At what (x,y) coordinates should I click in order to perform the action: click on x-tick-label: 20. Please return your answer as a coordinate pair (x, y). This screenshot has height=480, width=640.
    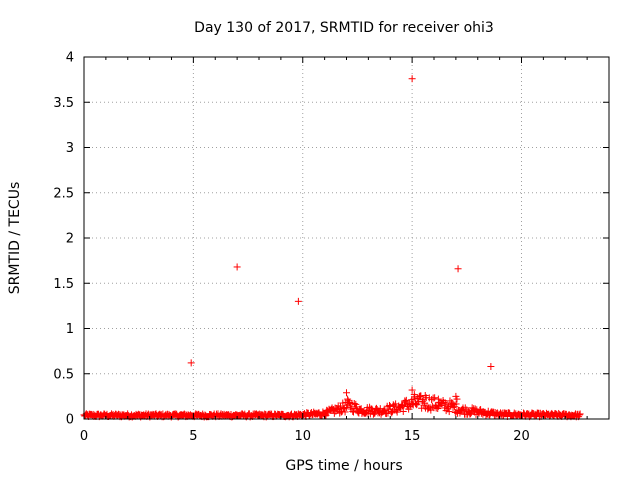
    Looking at the image, I should click on (521, 436).